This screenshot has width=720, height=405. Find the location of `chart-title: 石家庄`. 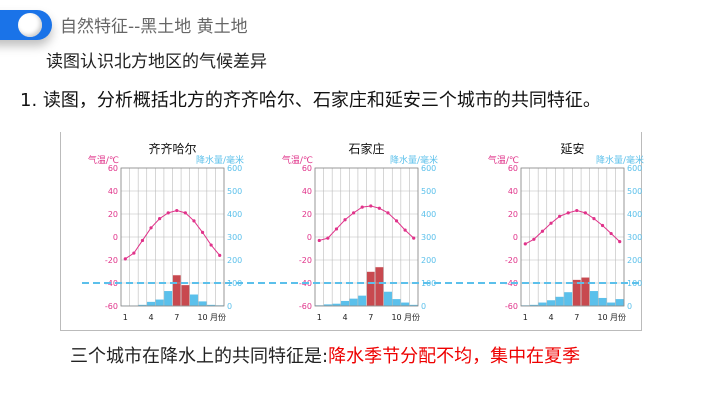

chart-title: 石家庄 is located at coordinates (366, 148).